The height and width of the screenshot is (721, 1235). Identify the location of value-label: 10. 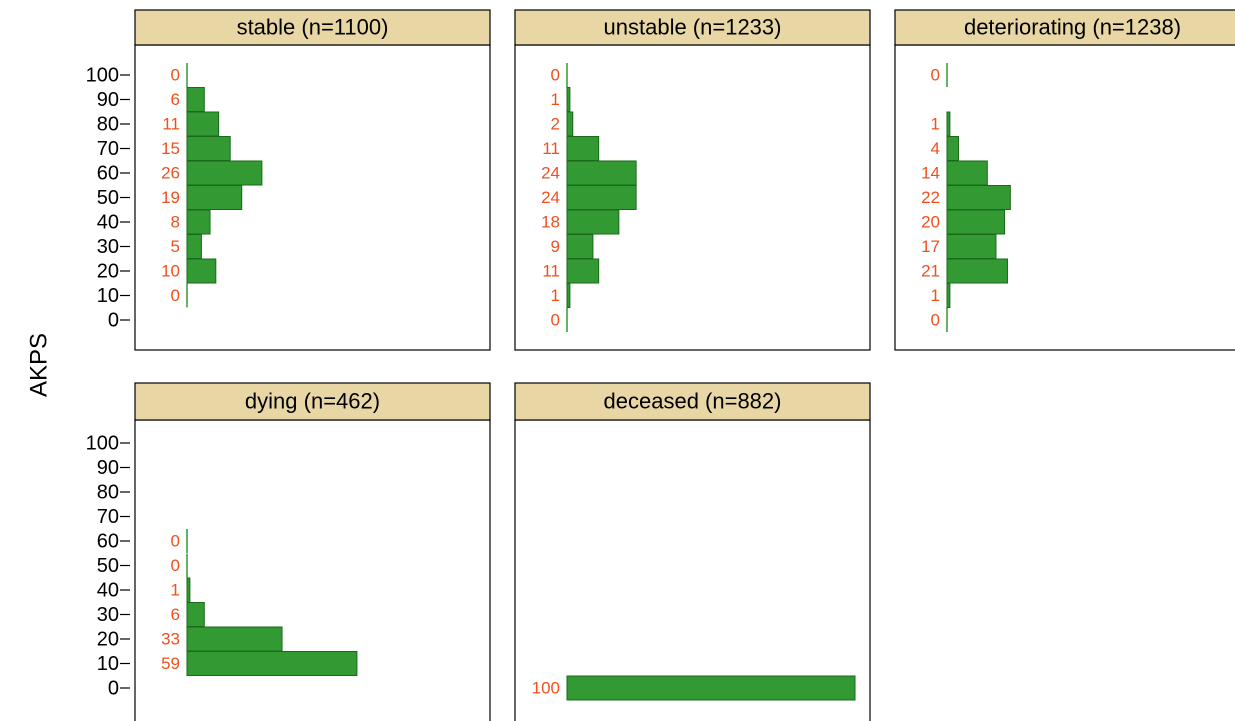
(170, 270).